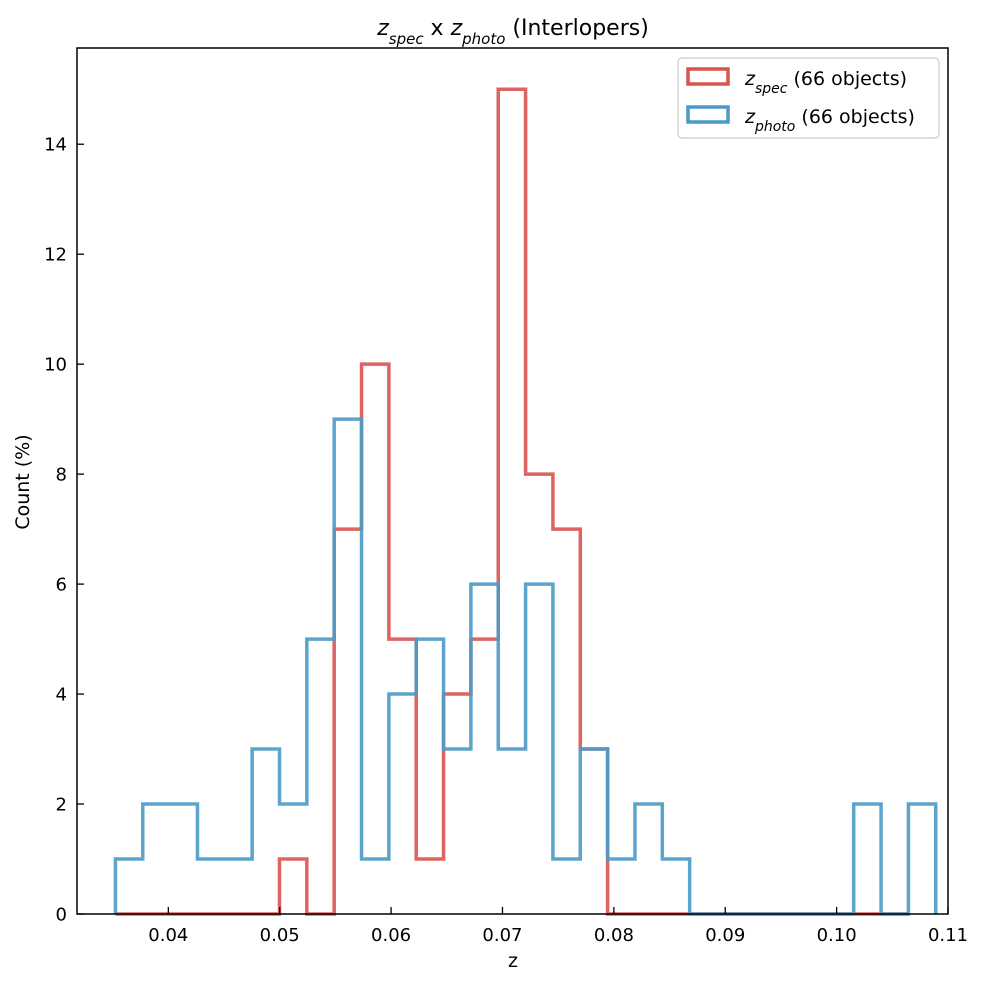 The height and width of the screenshot is (985, 986). I want to click on y-tick-label: 14, so click(55, 145).